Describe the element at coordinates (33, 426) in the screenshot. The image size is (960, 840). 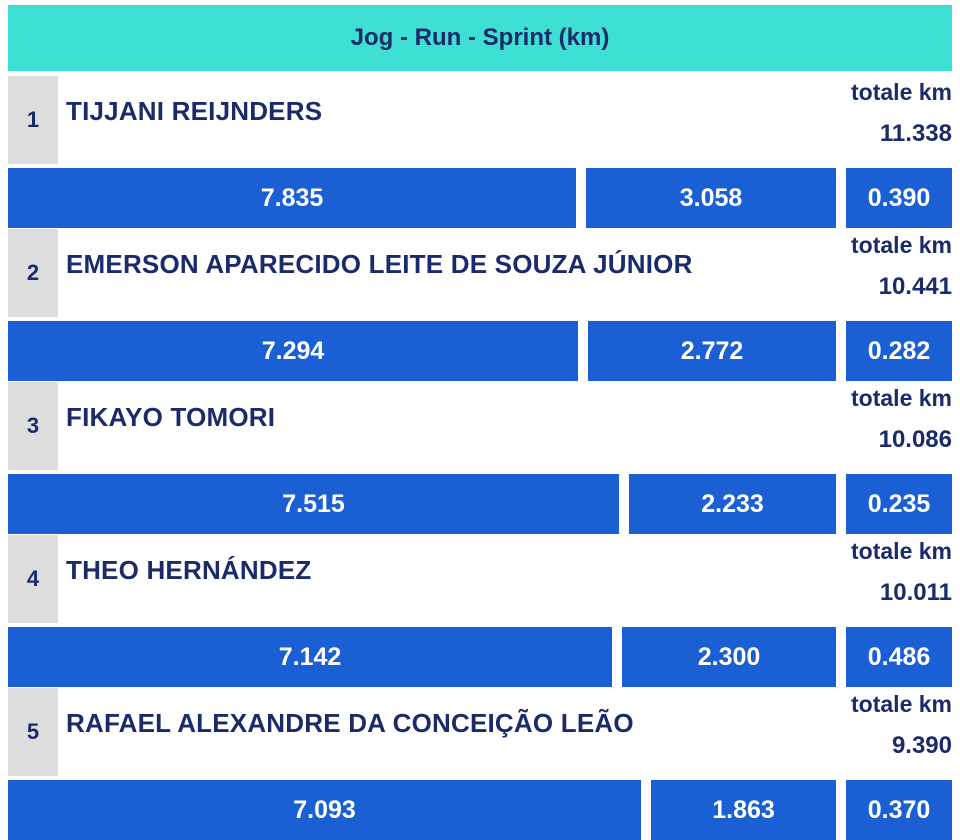
I see `rank-badge: 3` at that location.